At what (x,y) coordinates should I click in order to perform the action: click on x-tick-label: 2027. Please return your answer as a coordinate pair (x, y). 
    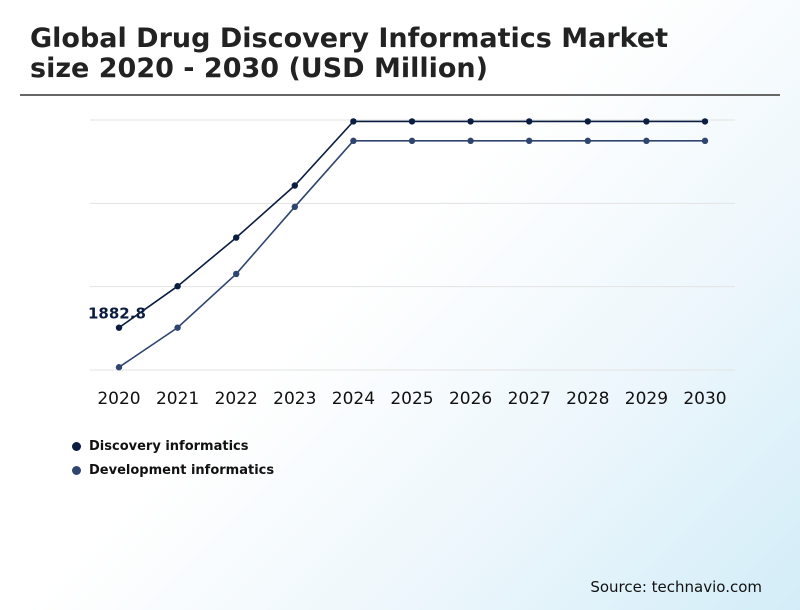
    Looking at the image, I should click on (529, 399).